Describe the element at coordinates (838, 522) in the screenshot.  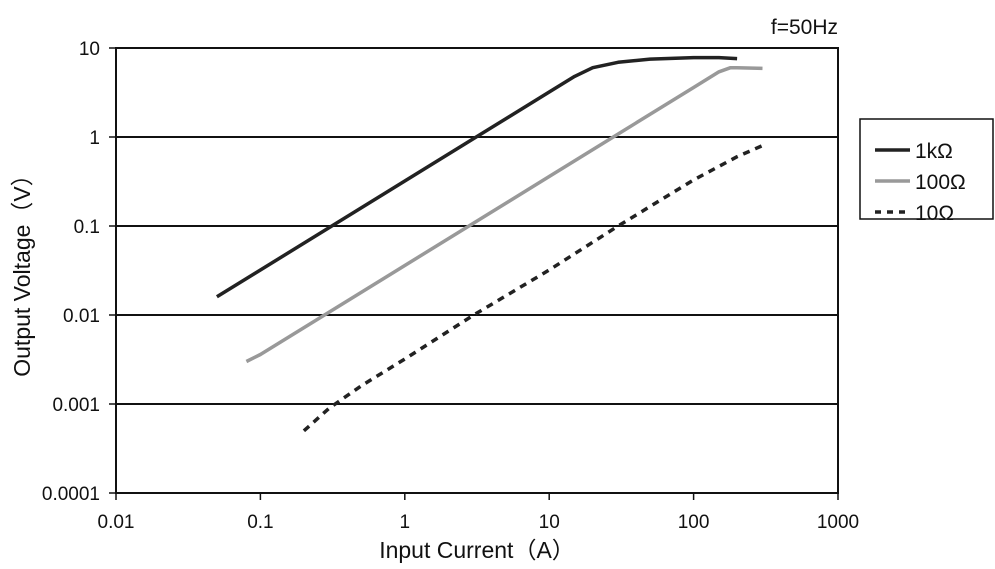
I see `x-tick-label: 1000` at that location.